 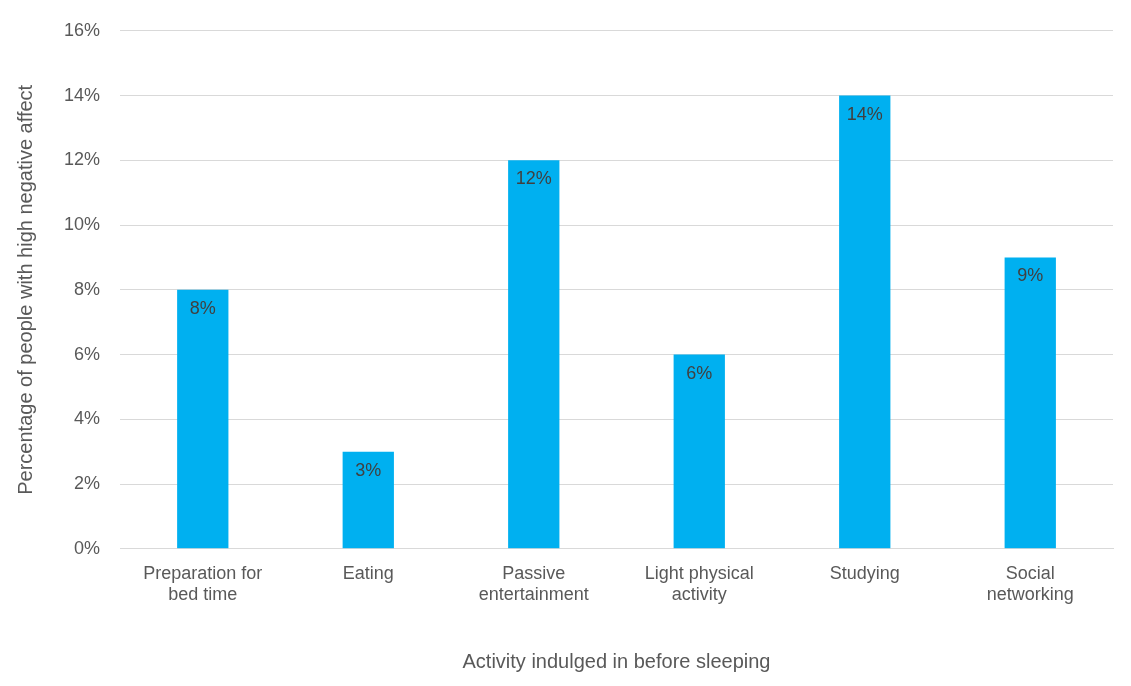 What do you see at coordinates (864, 572) in the screenshot?
I see `x-tick-label: Studying` at bounding box center [864, 572].